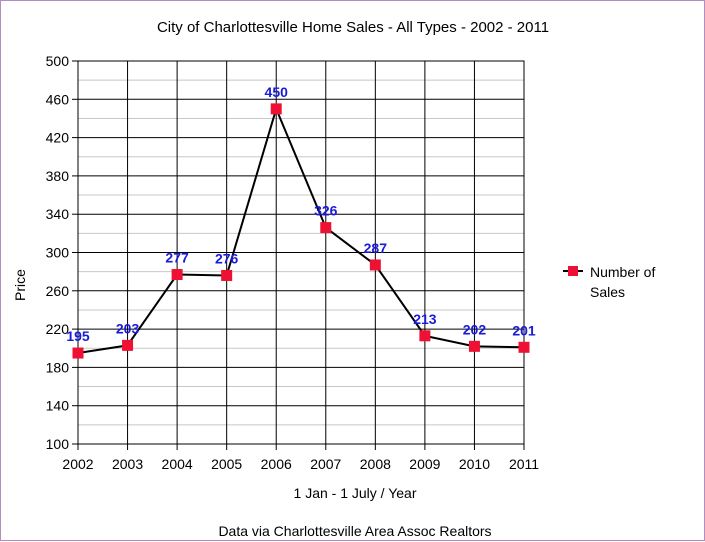 This screenshot has width=705, height=542. I want to click on x-tick-label: 2004, so click(177, 464).